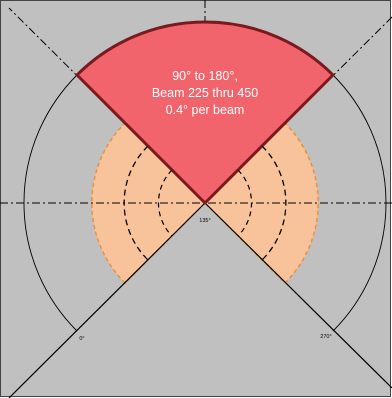 Image resolution: width=392 pixels, height=398 pixels. Describe the element at coordinates (136, 203) in the screenshot. I see `inner-dashed-arc-left` at that location.